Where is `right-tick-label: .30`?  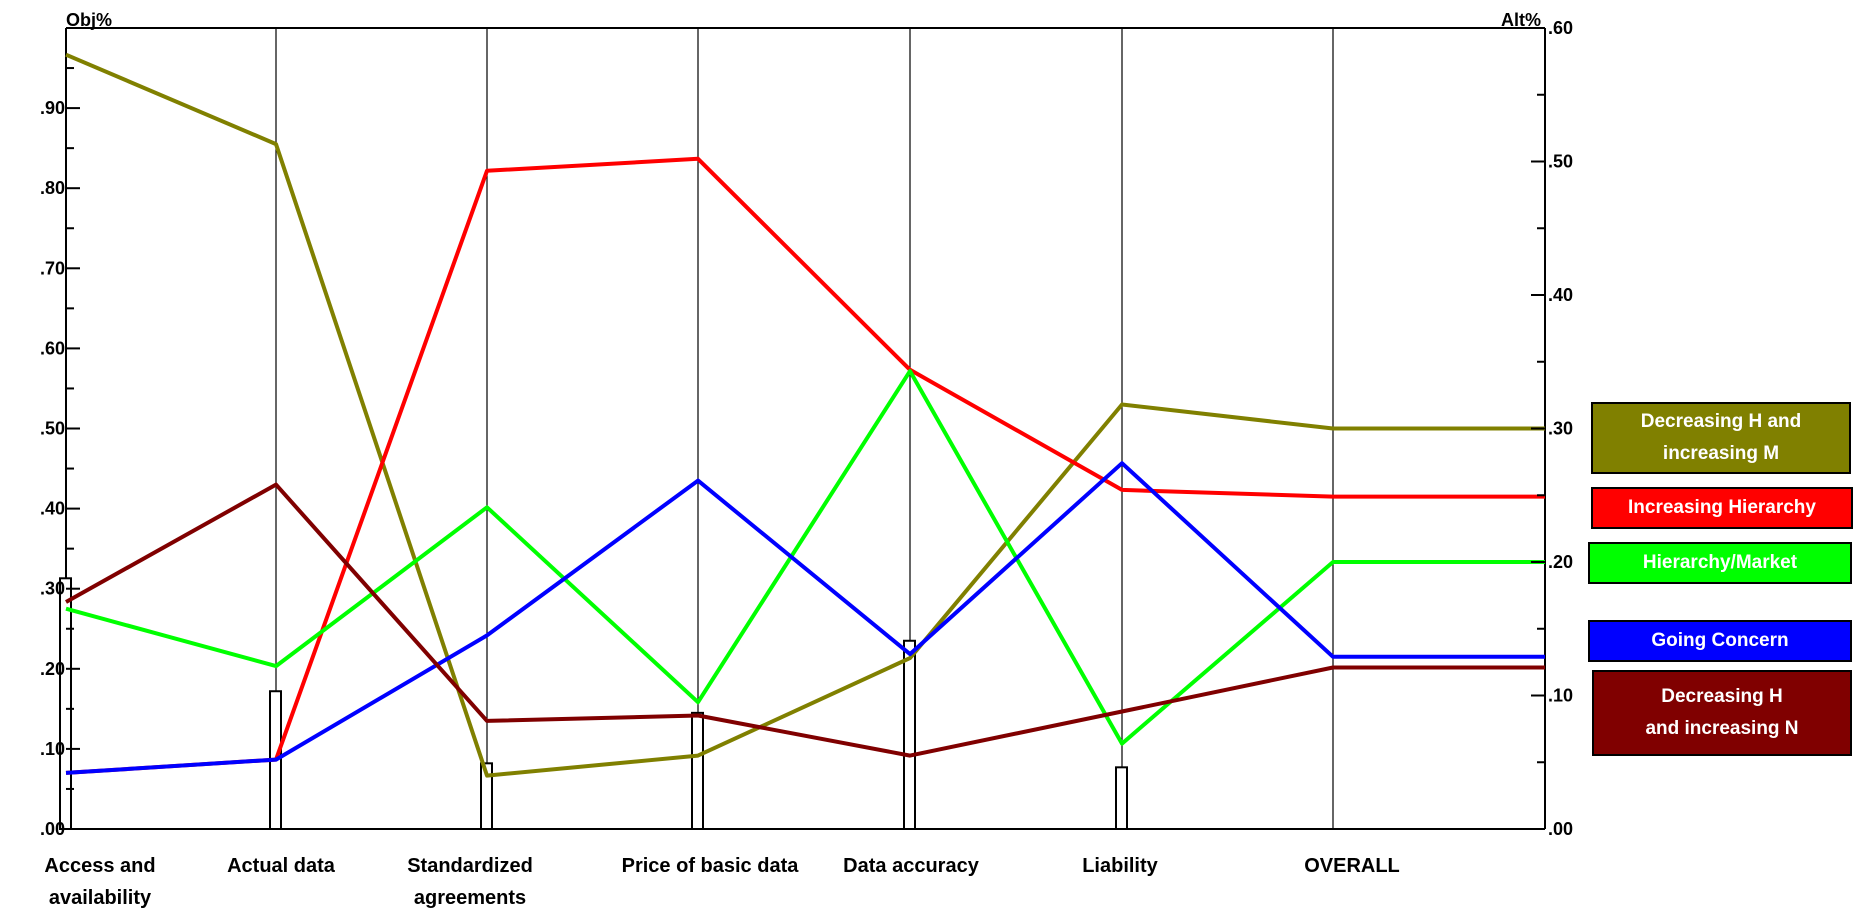
right-tick-label: .30 is located at coordinates (1560, 429).